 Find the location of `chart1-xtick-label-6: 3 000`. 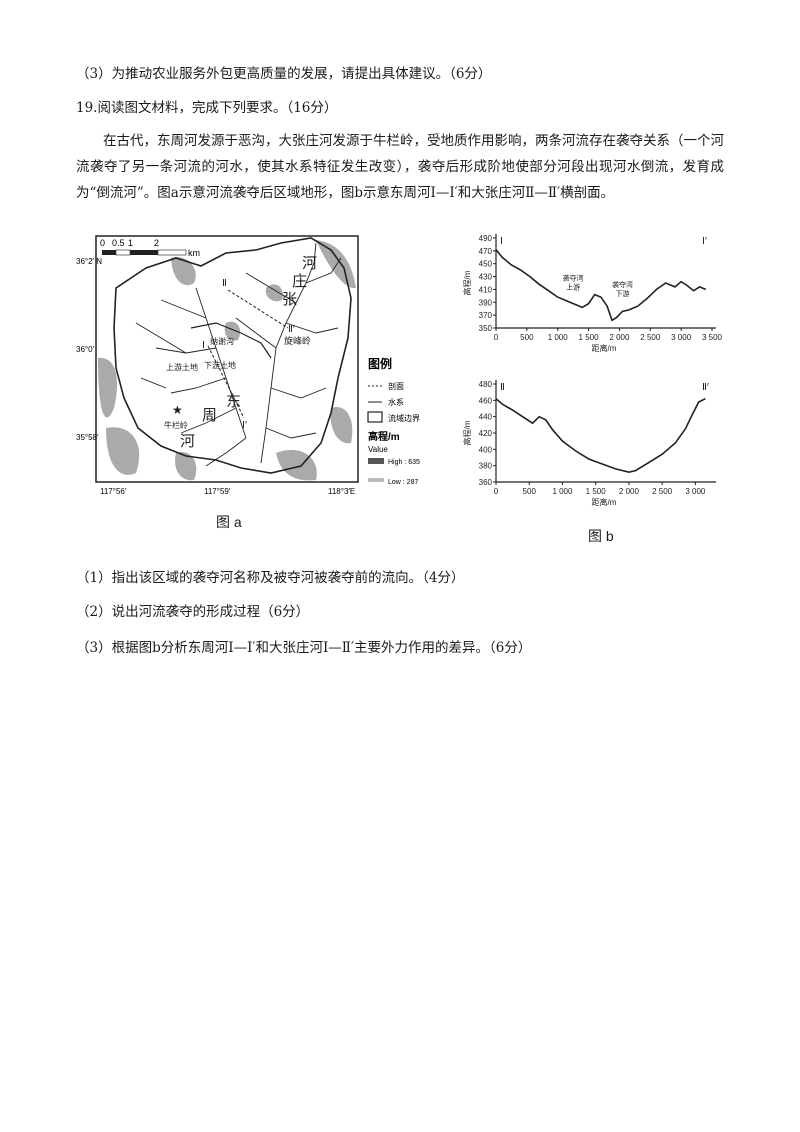

chart1-xtick-label-6: 3 000 is located at coordinates (681, 337).